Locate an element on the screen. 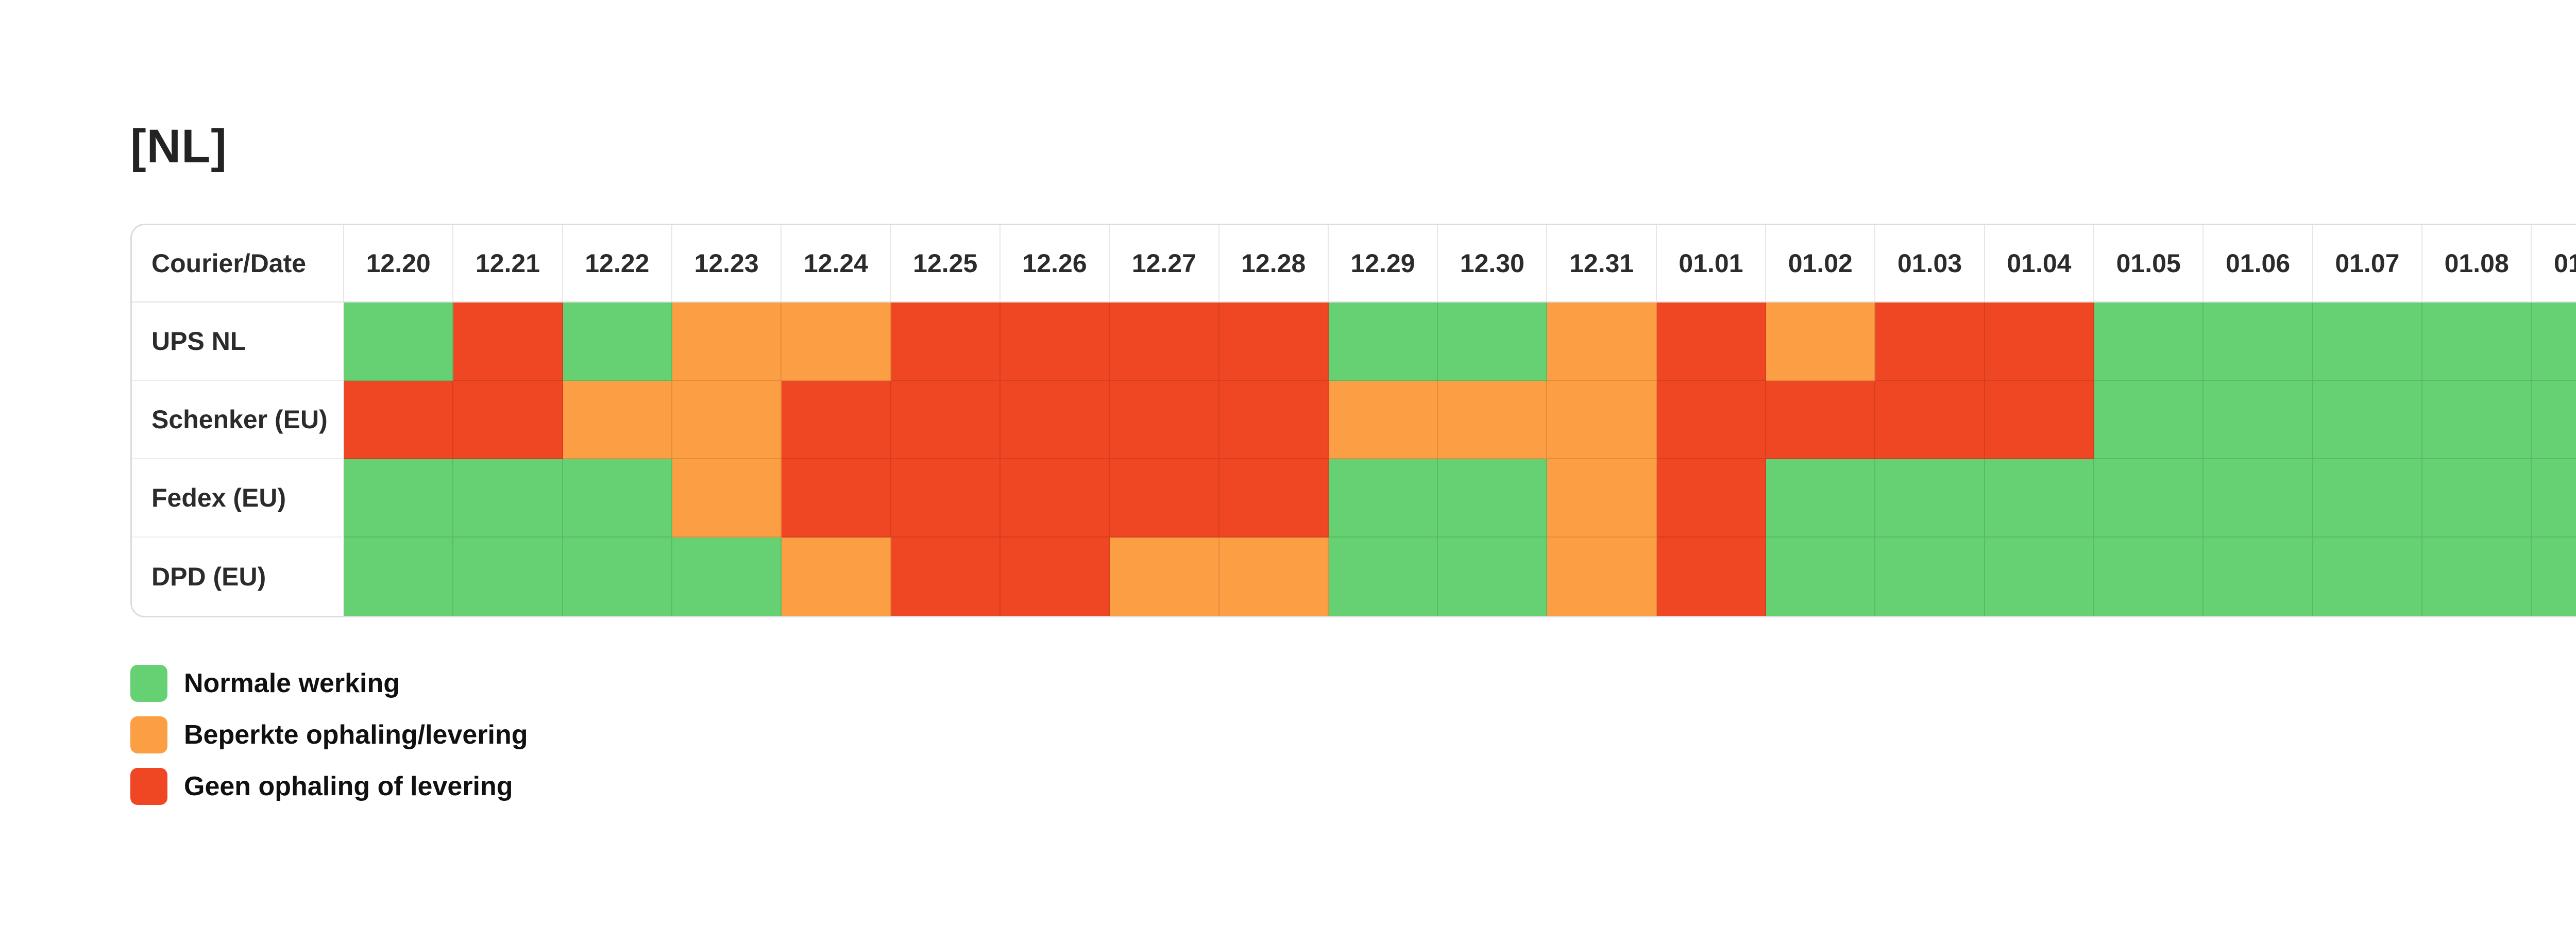  date-header: 12.22 is located at coordinates (617, 264).